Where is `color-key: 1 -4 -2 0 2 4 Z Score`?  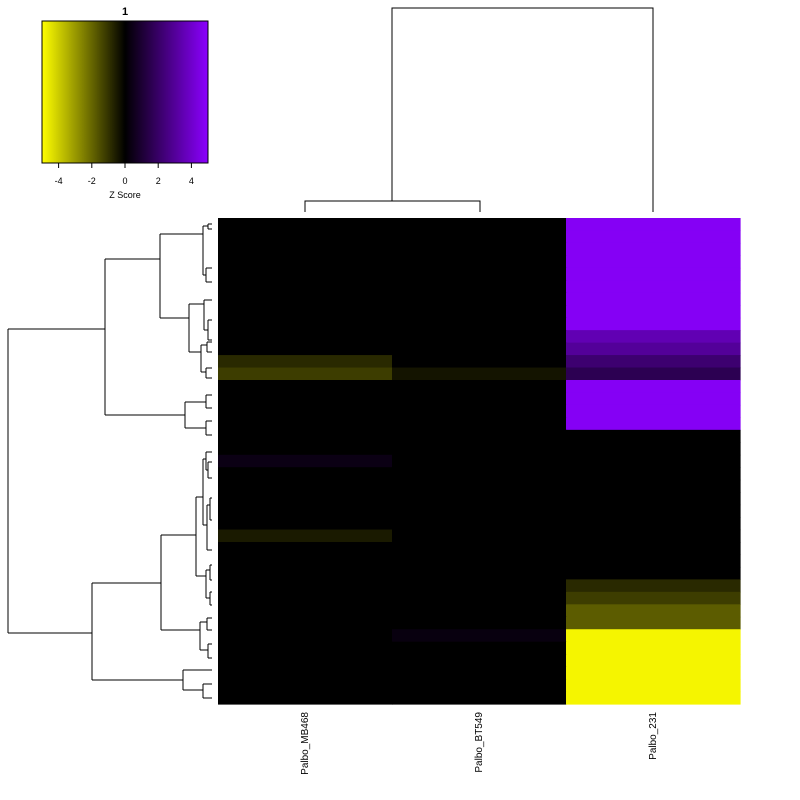 color-key: 1 -4 -2 0 2 4 Z Score is located at coordinates (125, 103).